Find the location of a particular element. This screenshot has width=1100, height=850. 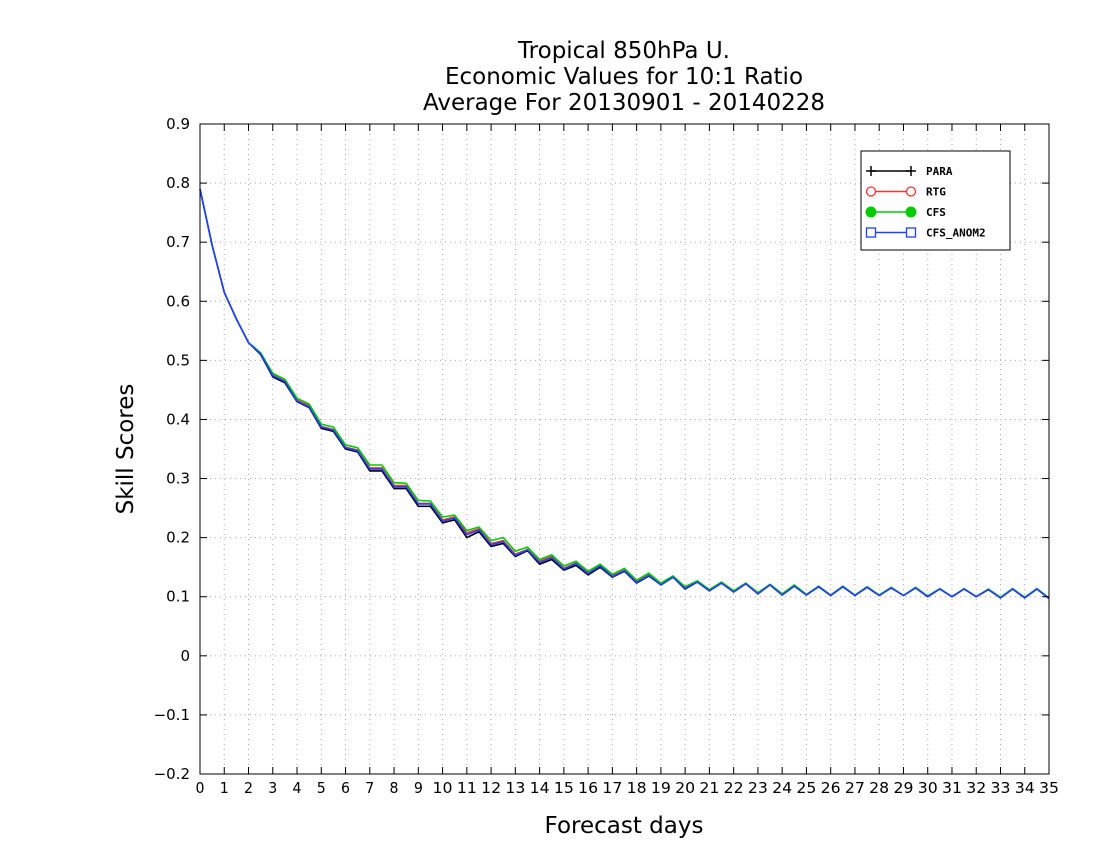

x-tick-label: 3 is located at coordinates (272, 788).